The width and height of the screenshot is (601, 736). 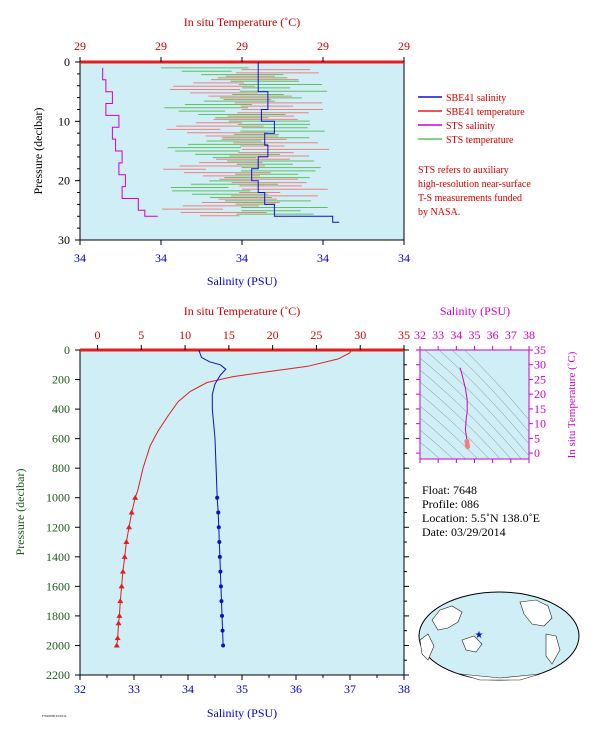 I want to click on top-sts-salinity-line, so click(x=130, y=142).